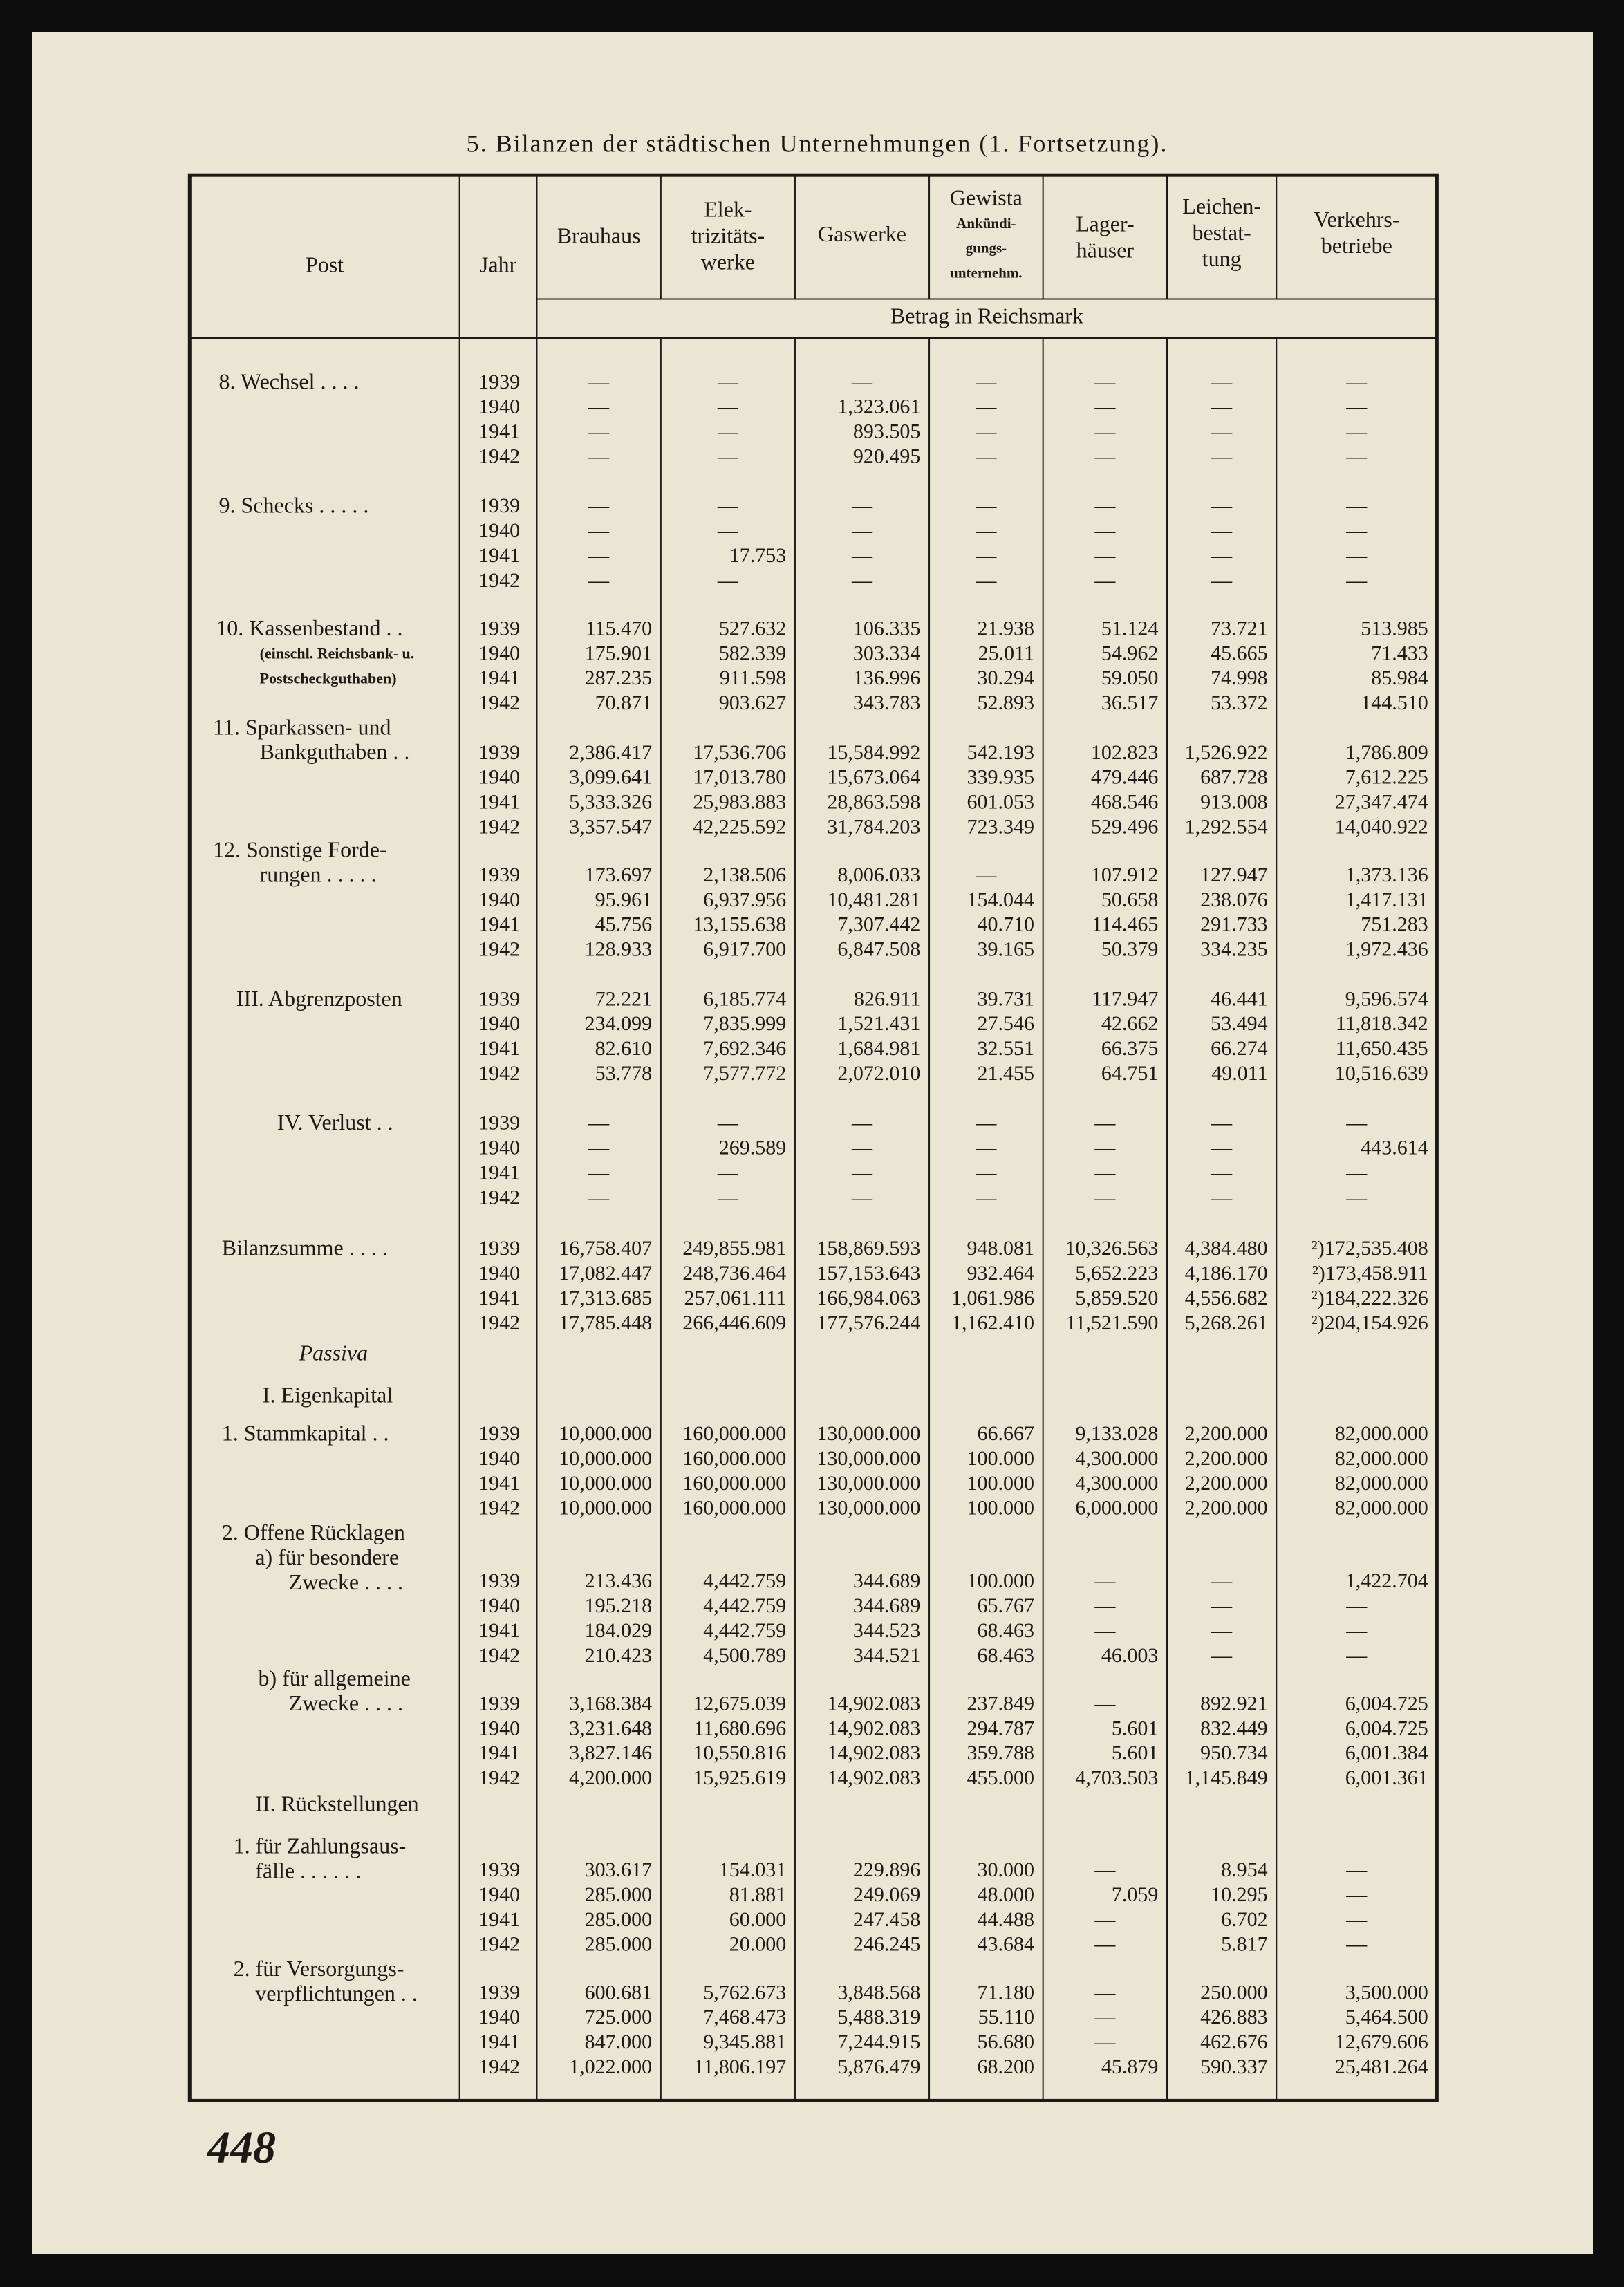 Image resolution: width=1624 pixels, height=2287 pixels. I want to click on value-cell: 27.546, so click(1005, 1024).